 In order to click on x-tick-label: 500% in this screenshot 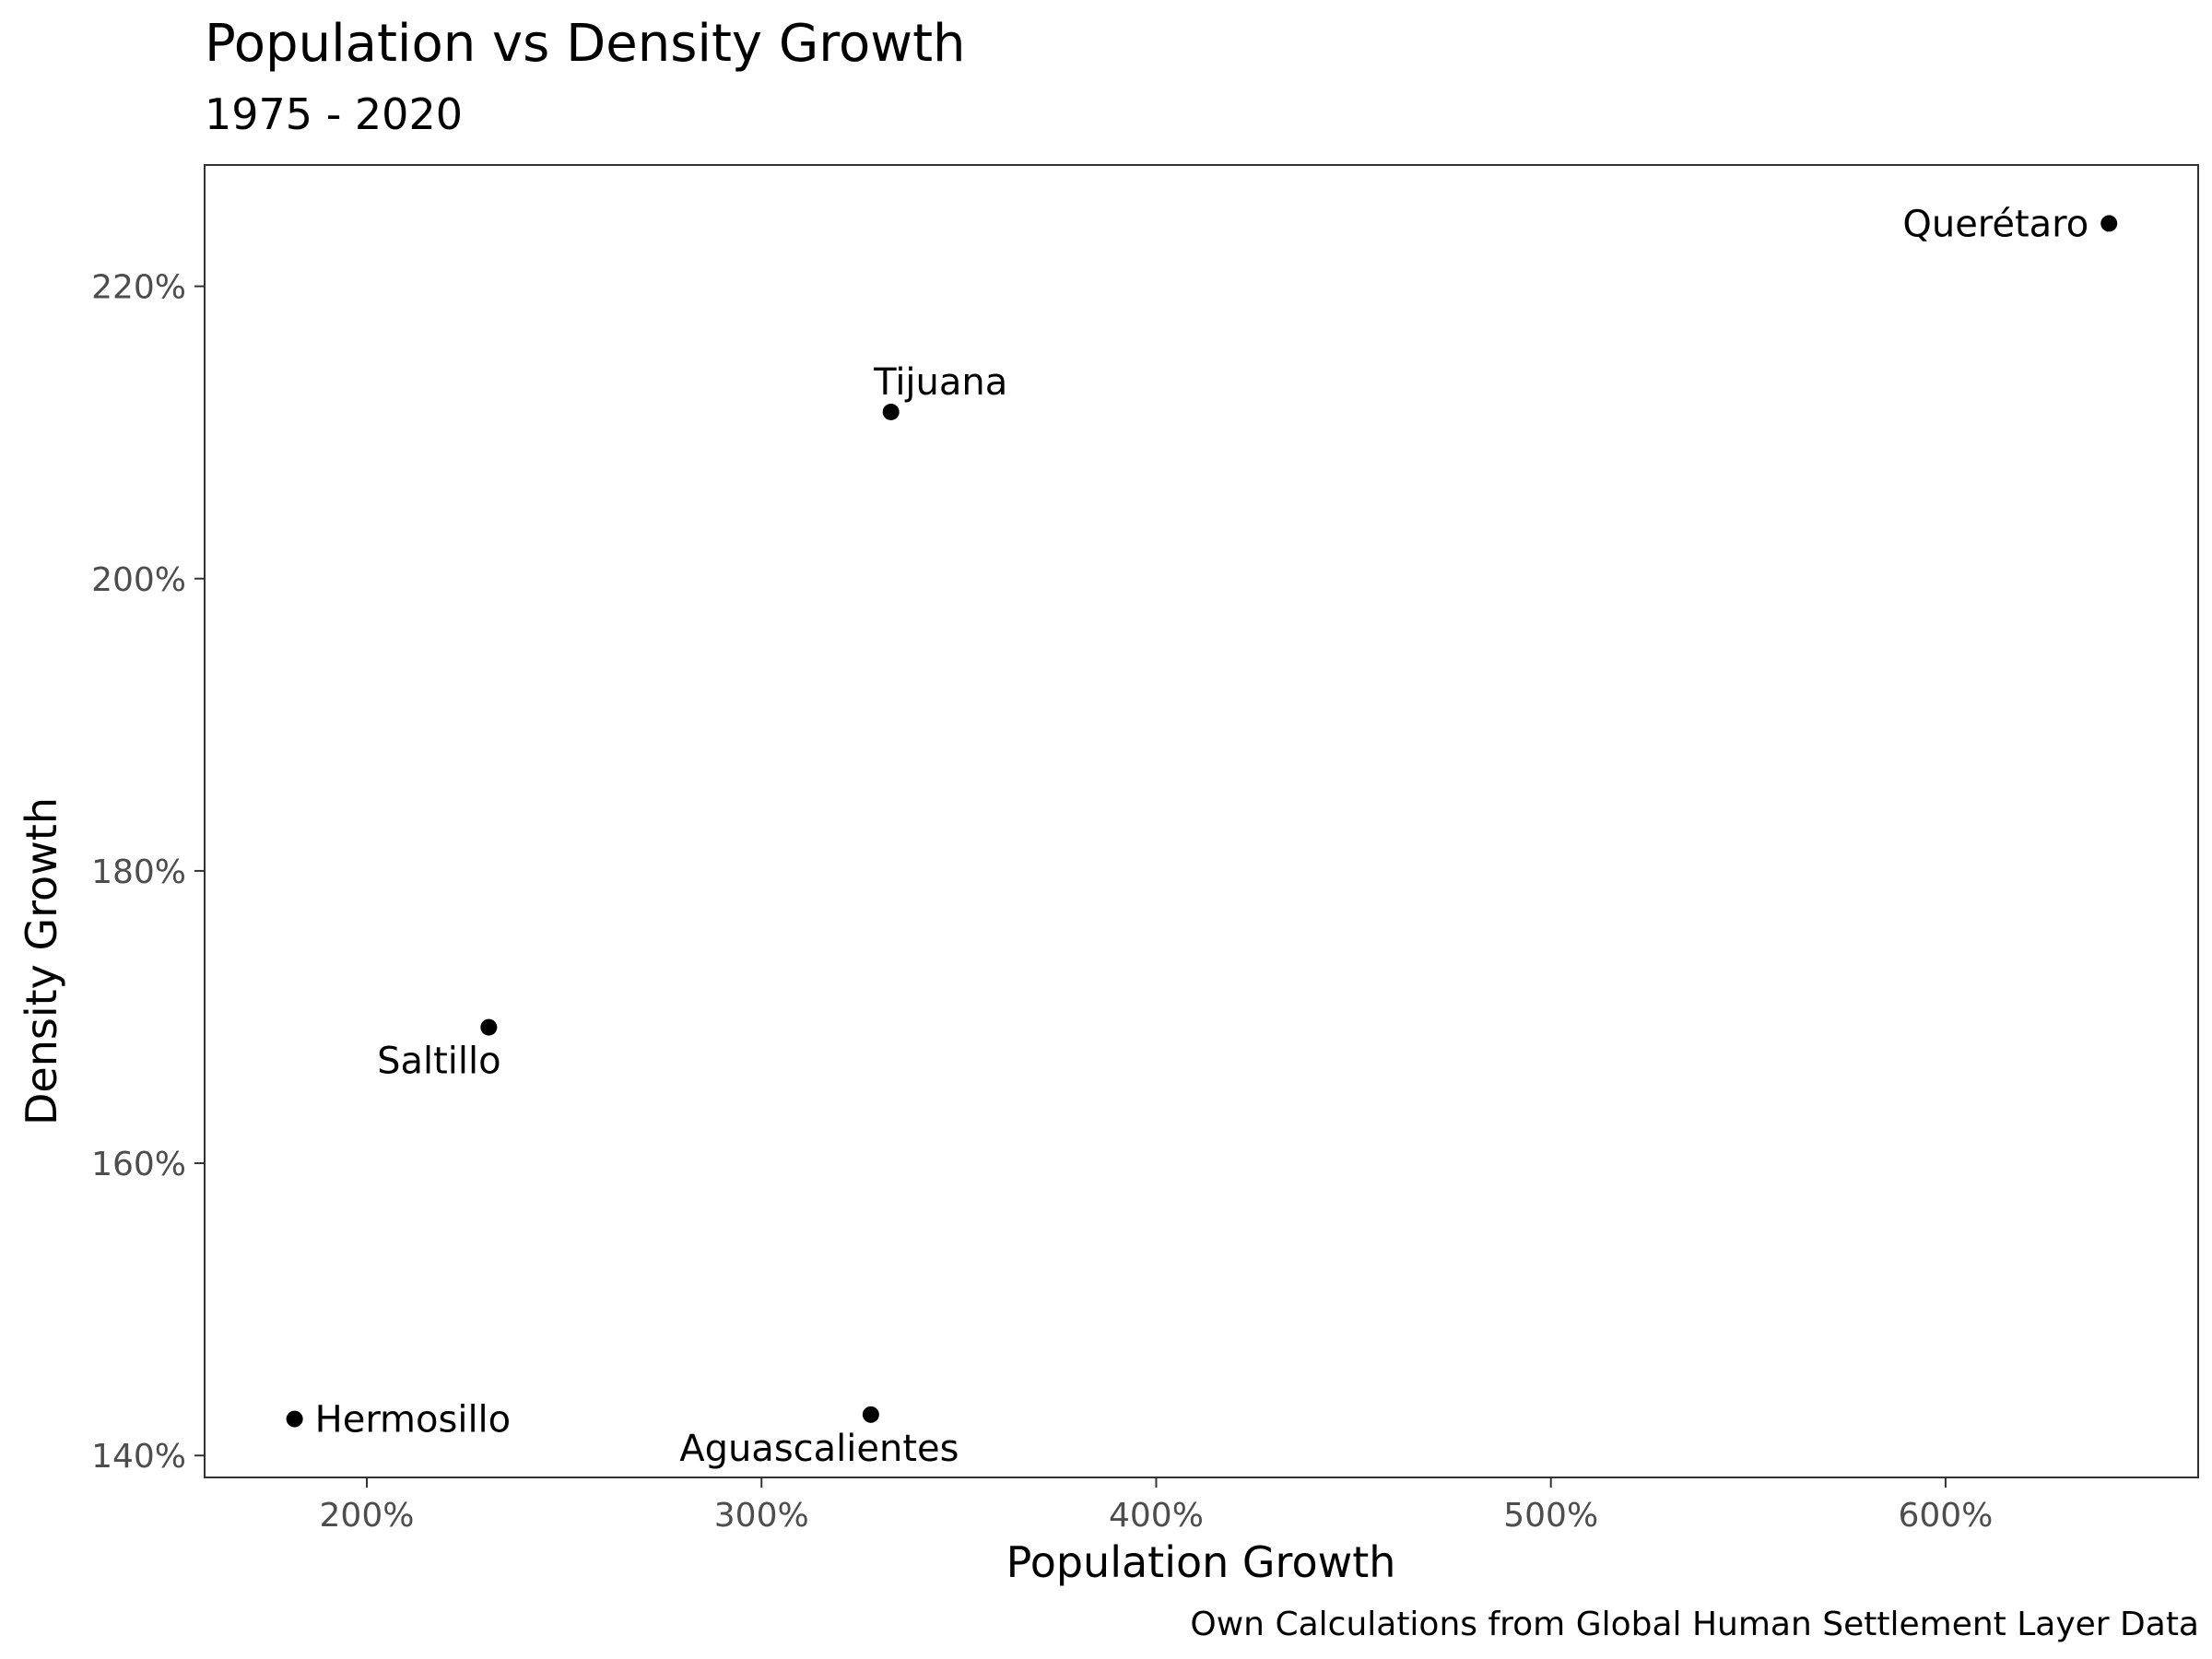, I will do `click(1550, 1516)`.